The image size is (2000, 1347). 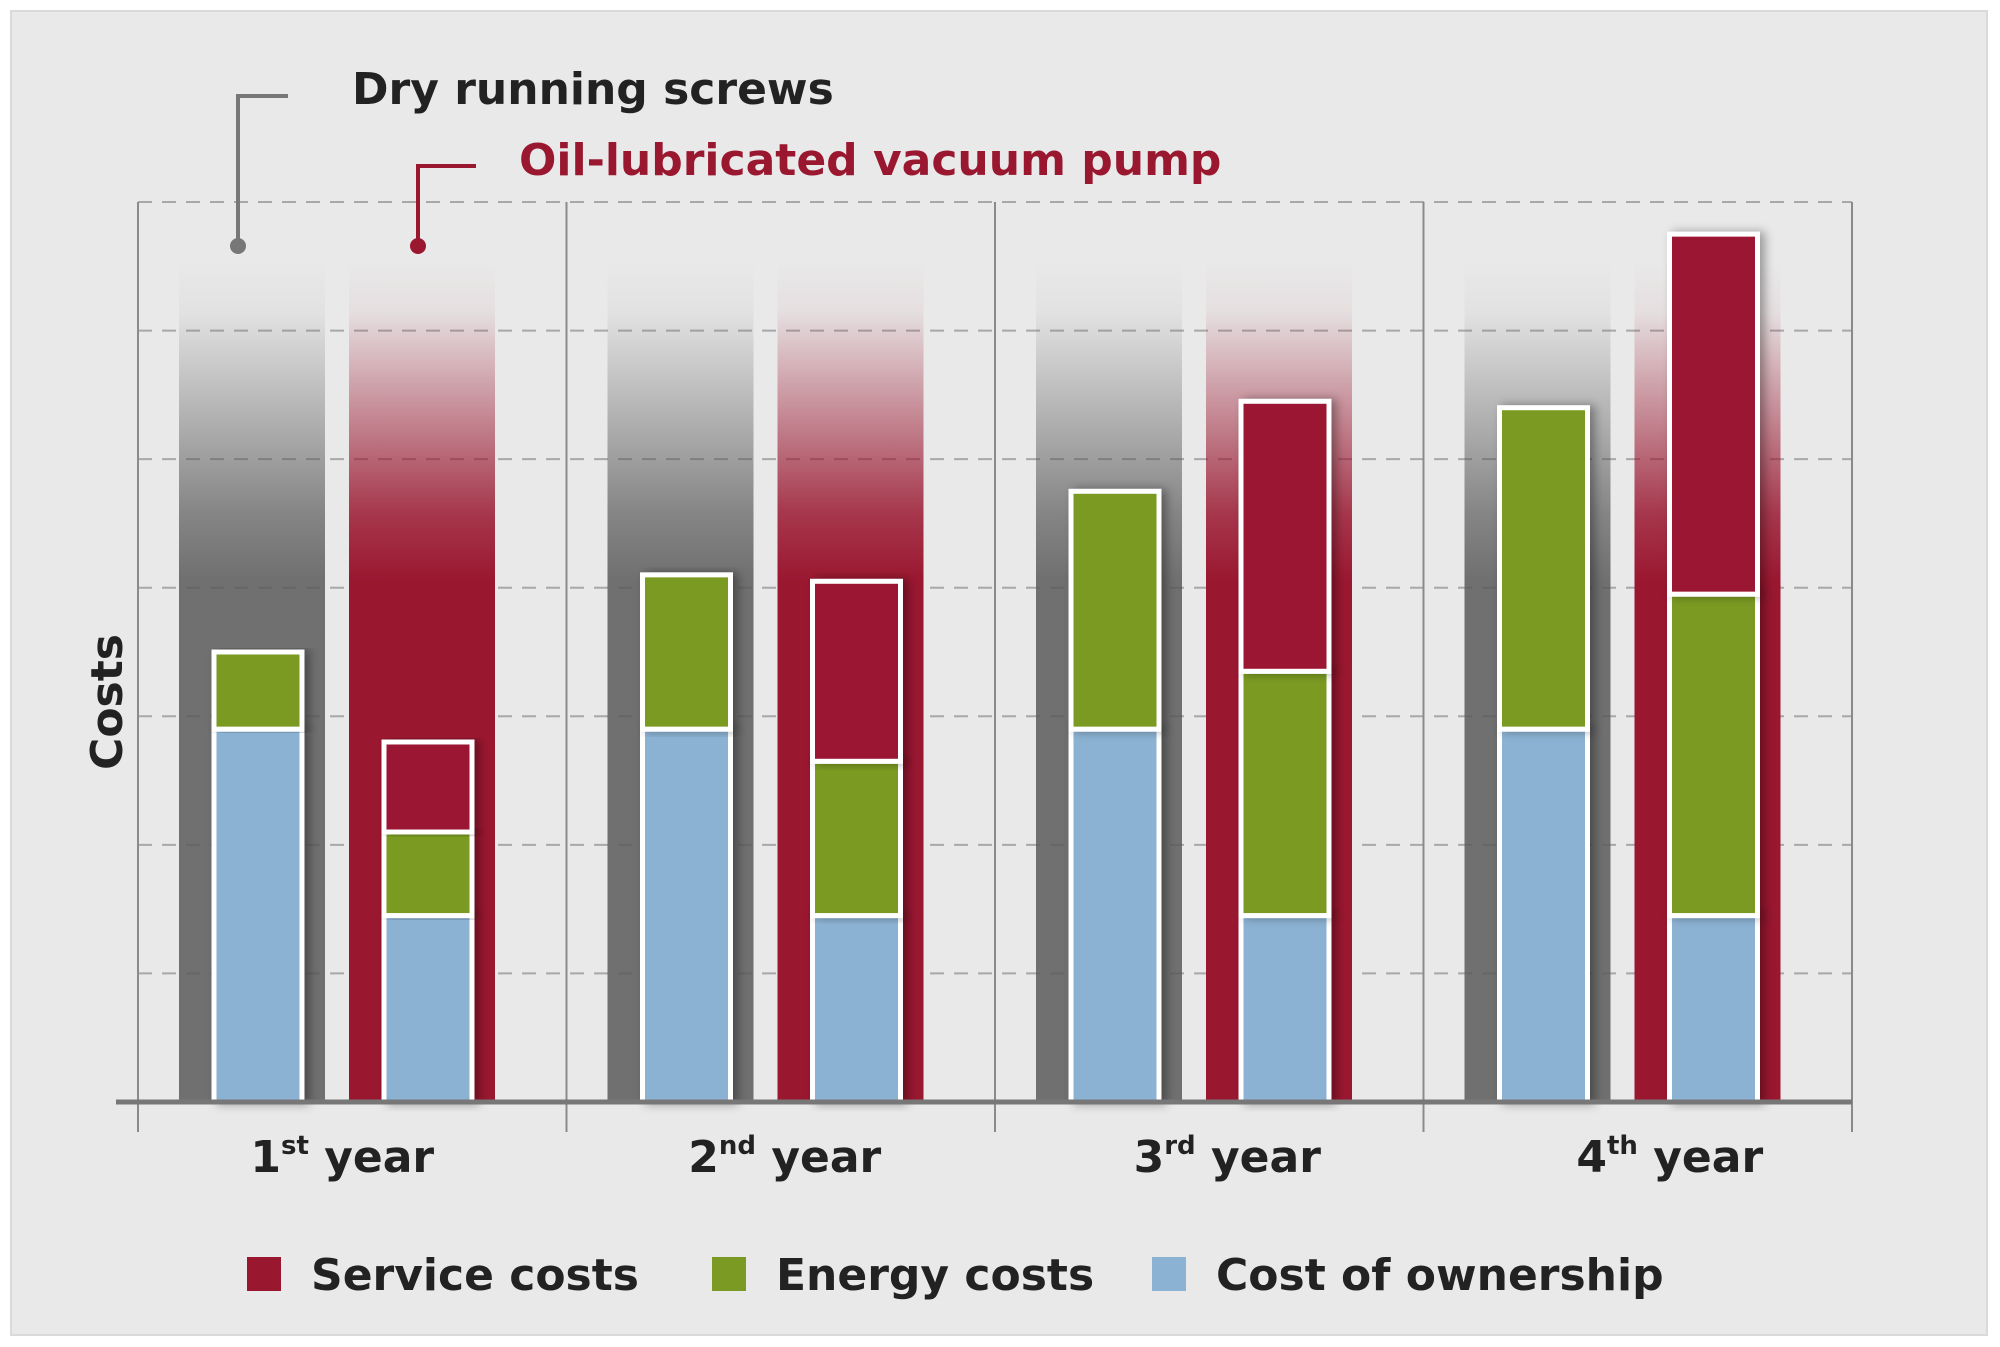 I want to click on legend-label-ownership: Cost of ownership, so click(x=1440, y=1275).